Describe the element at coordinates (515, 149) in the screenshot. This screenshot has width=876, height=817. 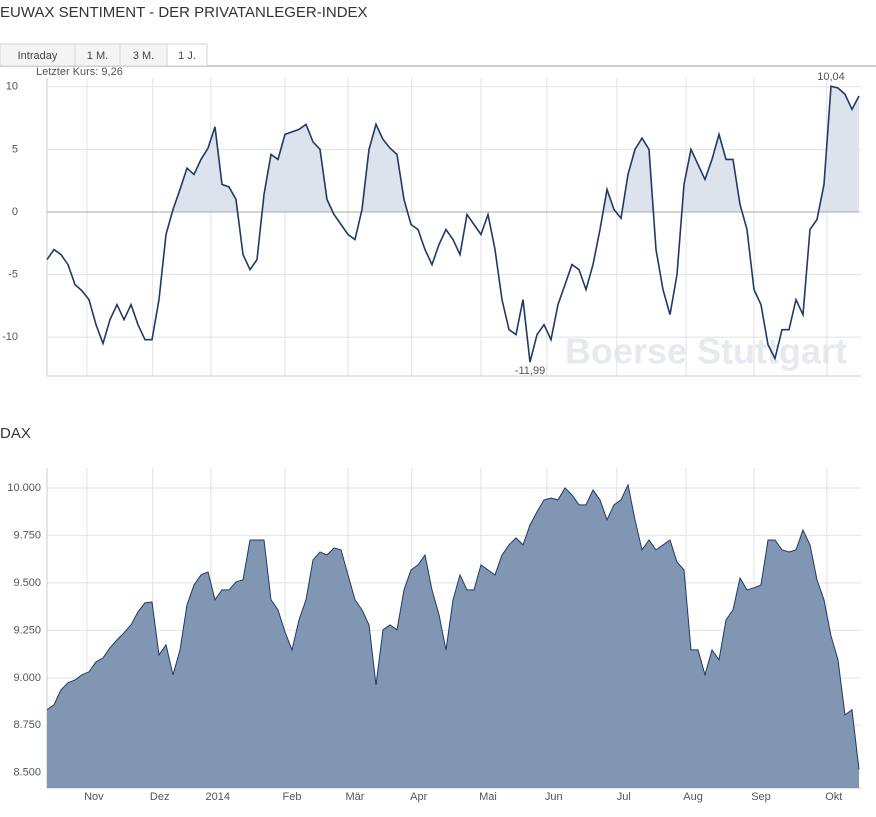
I see `positive-area` at that location.